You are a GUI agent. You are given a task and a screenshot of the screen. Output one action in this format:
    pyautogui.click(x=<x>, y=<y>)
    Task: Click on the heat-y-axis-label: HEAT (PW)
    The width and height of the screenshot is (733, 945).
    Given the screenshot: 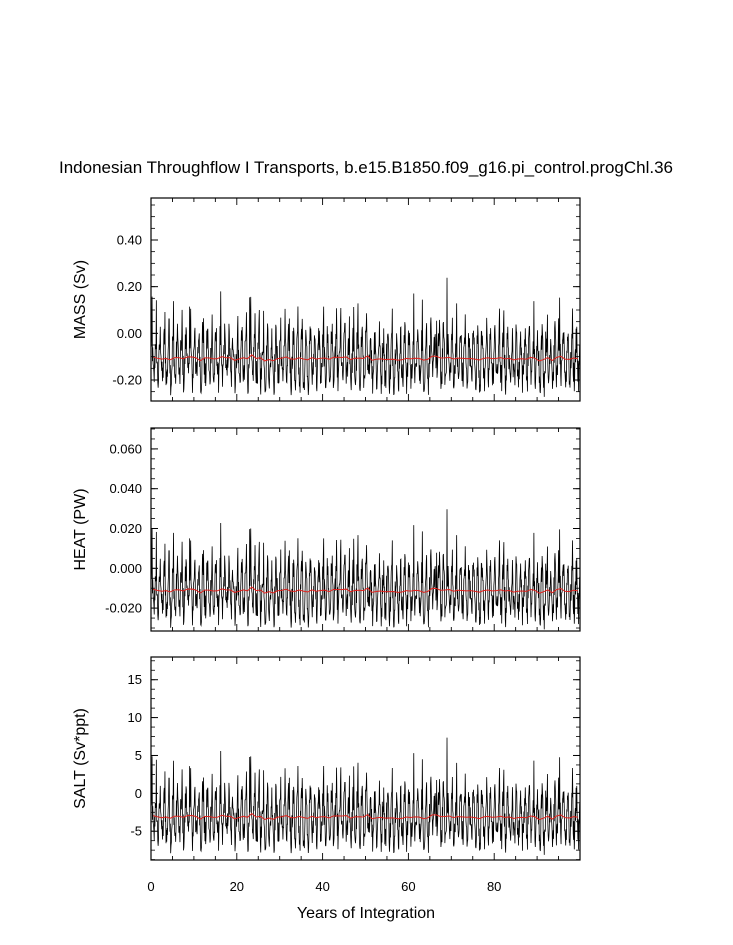 What is the action you would take?
    pyautogui.click(x=80, y=529)
    